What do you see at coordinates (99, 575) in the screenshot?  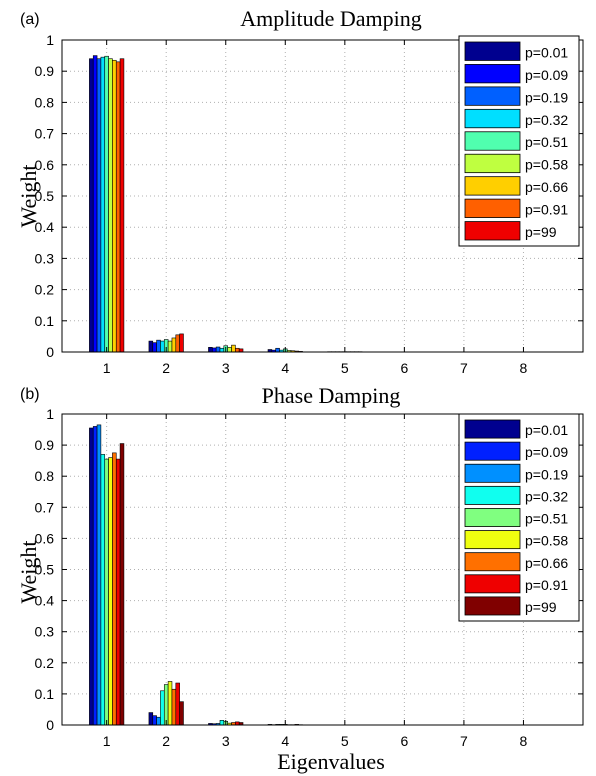 I see `bar-b-cat1-p=0.19` at bounding box center [99, 575].